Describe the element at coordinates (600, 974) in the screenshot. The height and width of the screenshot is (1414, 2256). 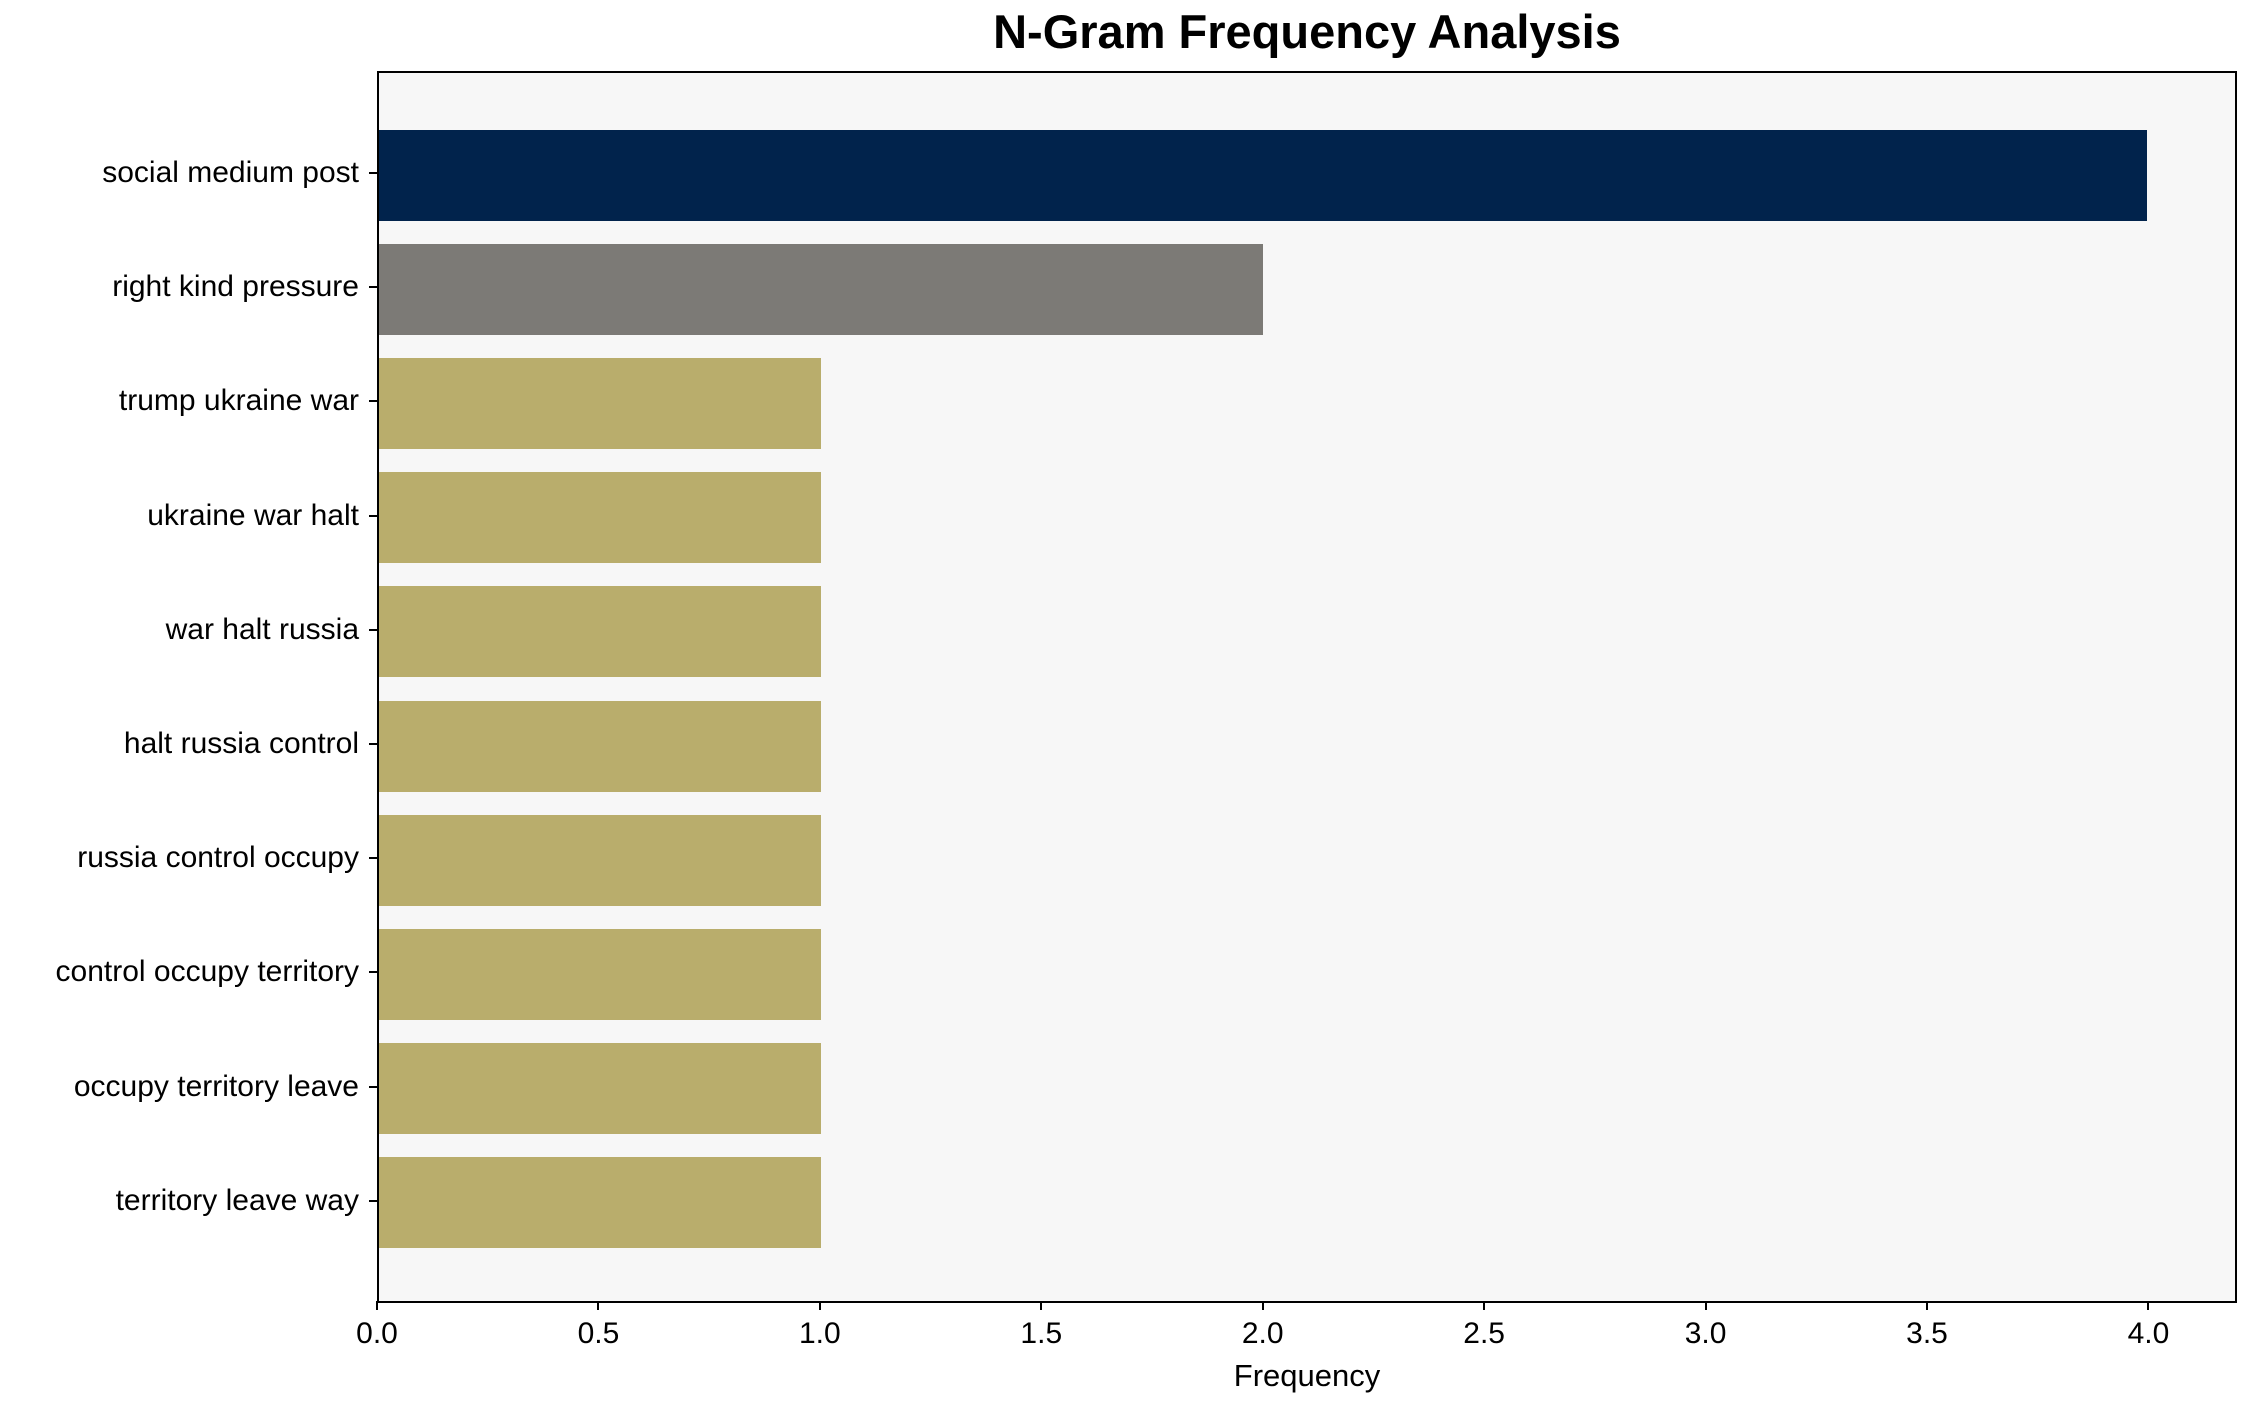
I see `bar-control-occupy-territory` at that location.